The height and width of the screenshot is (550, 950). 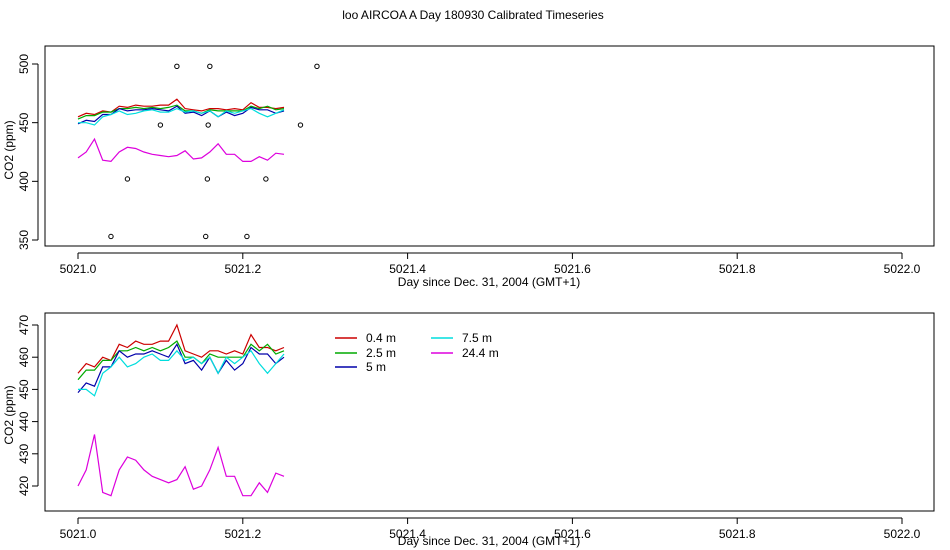 I want to click on top-series-line-2-5-m, so click(x=181, y=112).